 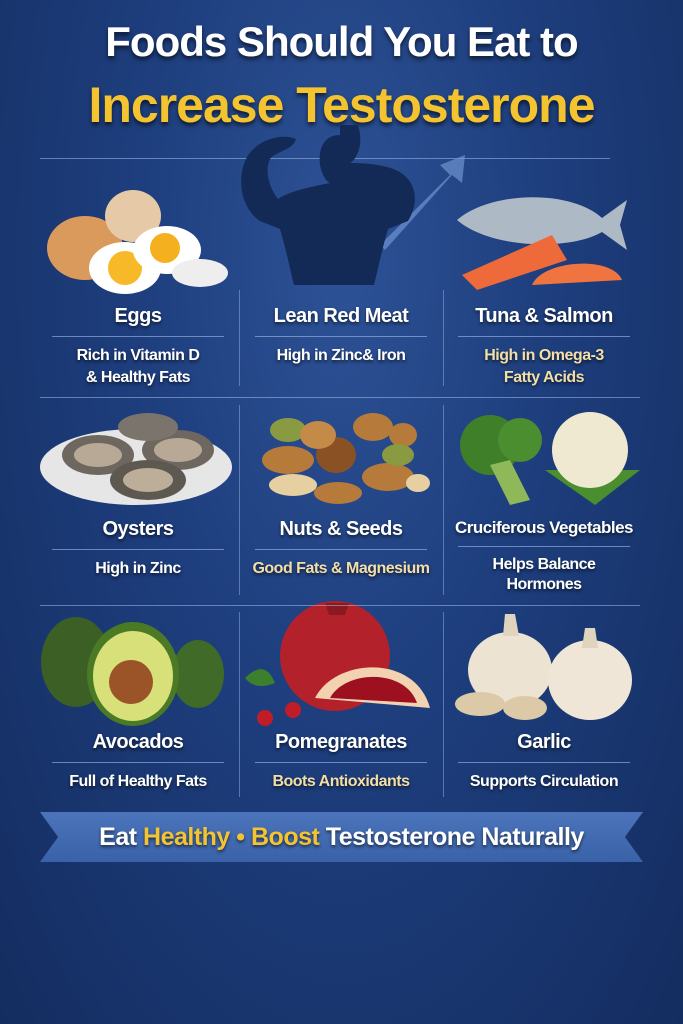 I want to click on food-desc: High in Zinc& Iron, so click(x=341, y=355).